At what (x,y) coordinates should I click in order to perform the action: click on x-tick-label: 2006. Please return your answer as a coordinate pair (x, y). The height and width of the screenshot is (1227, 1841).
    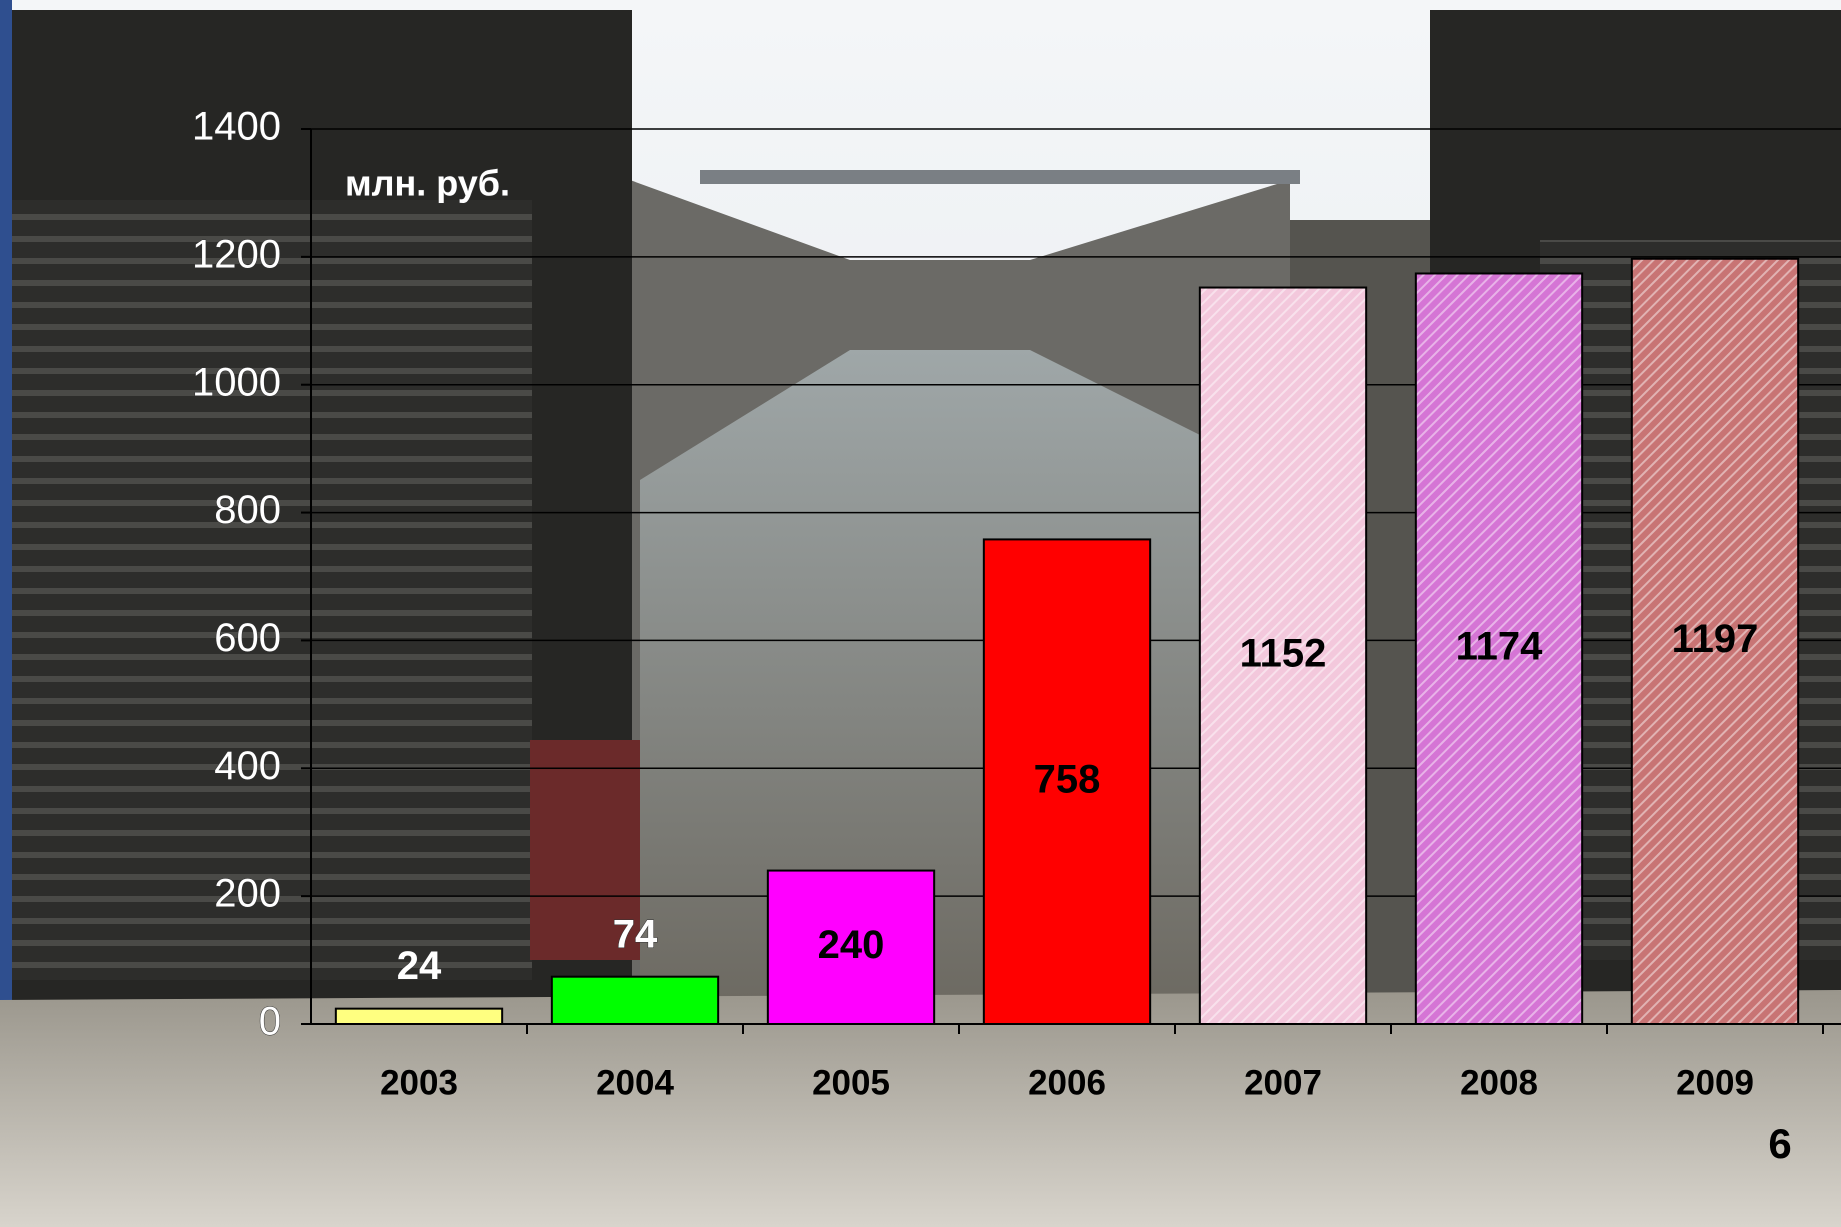
    Looking at the image, I should click on (1067, 1082).